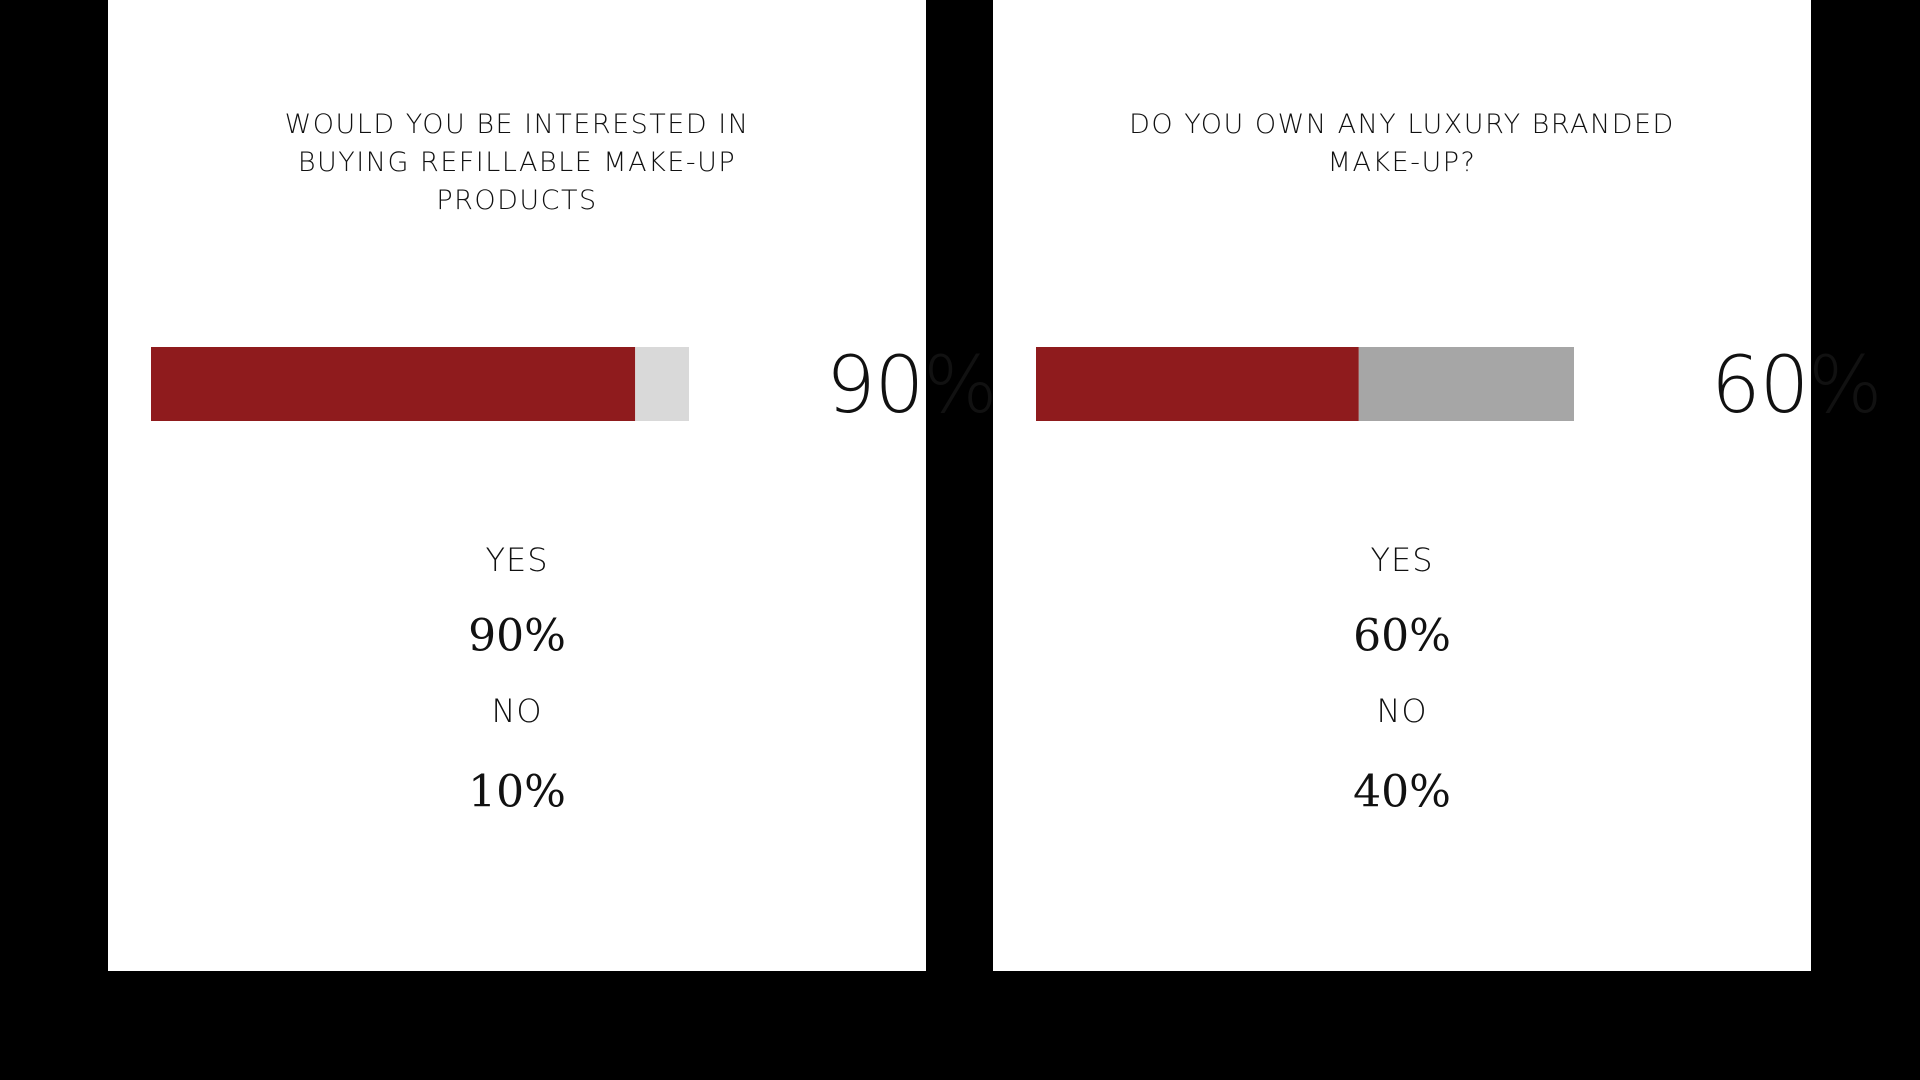  Describe the element at coordinates (1402, 636) in the screenshot. I see `value-label: 60%` at that location.